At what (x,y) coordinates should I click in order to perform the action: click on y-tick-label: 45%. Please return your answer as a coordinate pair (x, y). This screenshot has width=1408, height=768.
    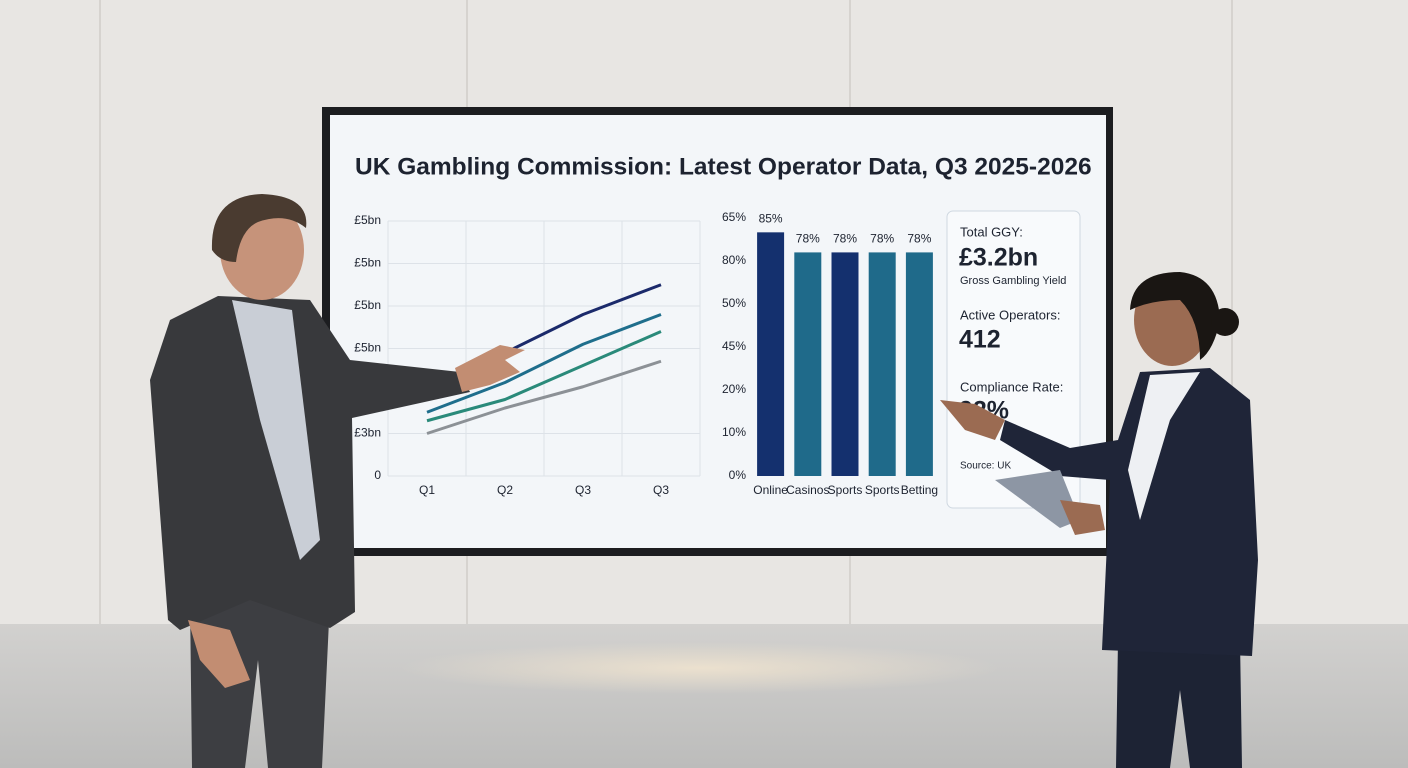
    Looking at the image, I should click on (734, 346).